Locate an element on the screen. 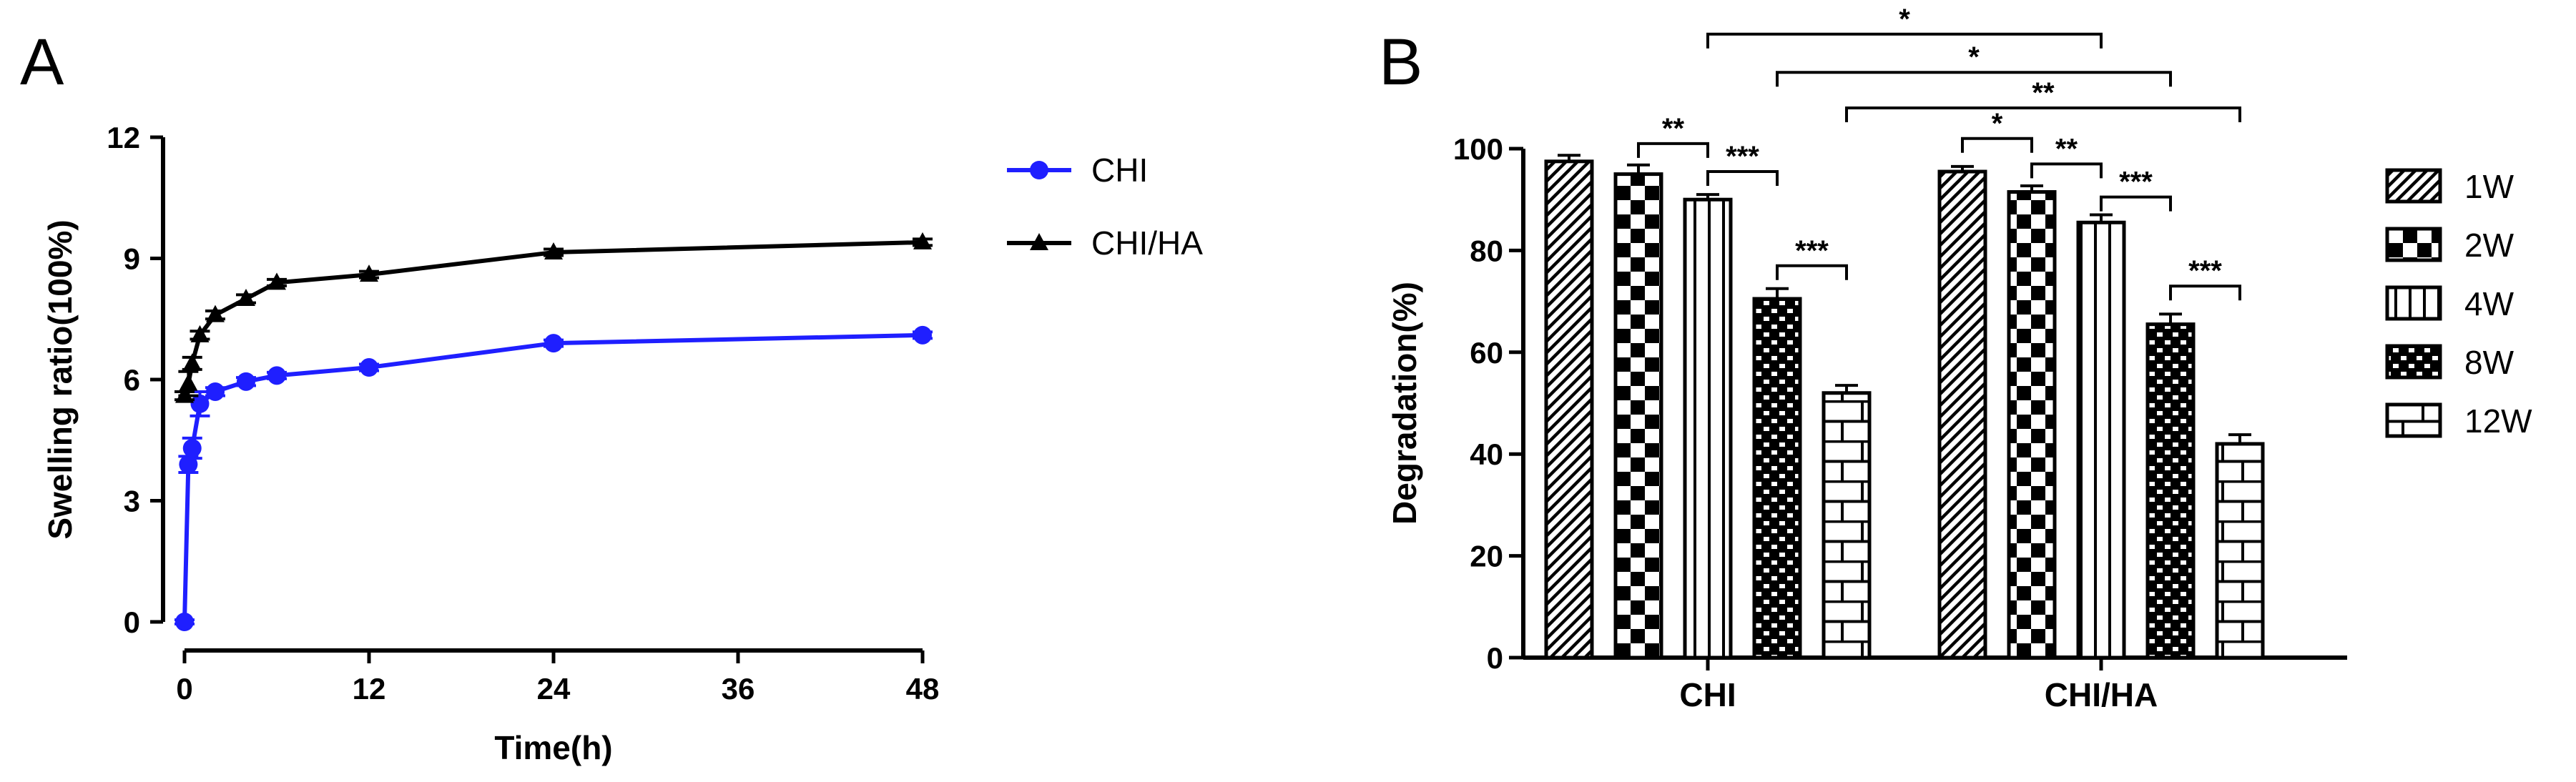  x-category-label: CHI is located at coordinates (1708, 694).